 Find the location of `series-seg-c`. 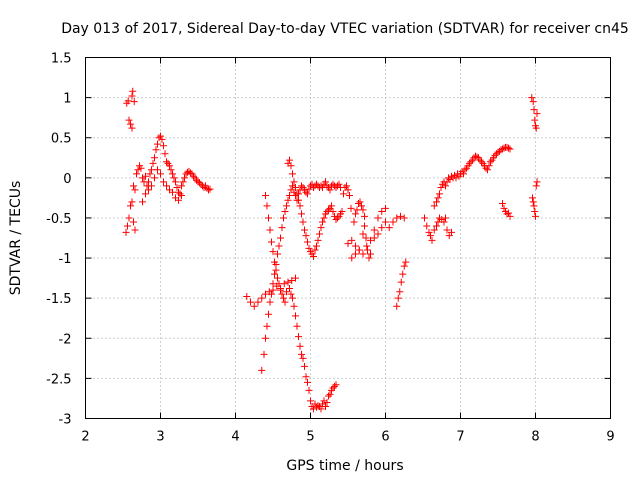

series-seg-c is located at coordinates (130, 217).